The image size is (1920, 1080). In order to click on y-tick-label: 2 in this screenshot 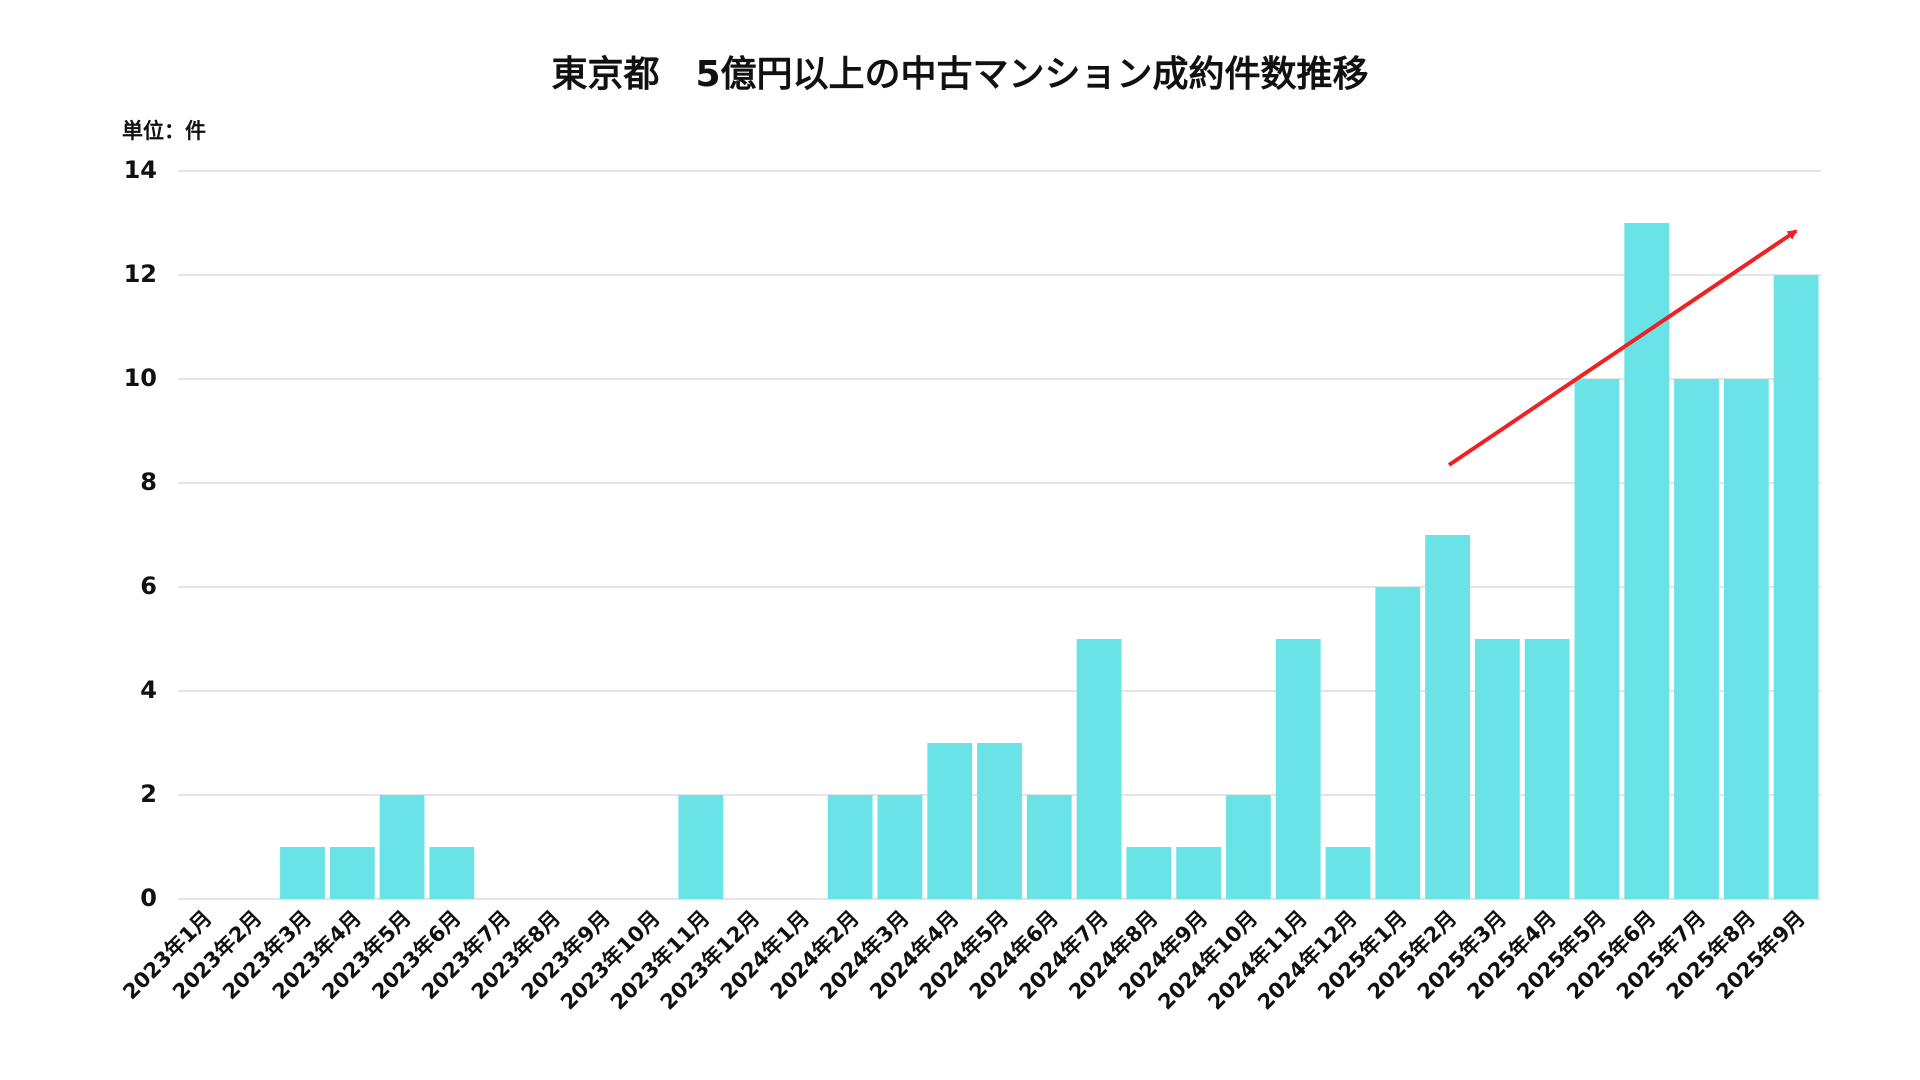, I will do `click(148, 794)`.